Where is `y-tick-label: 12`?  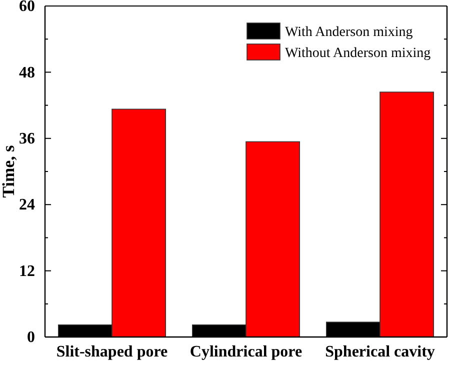
y-tick-label: 12 is located at coordinates (27, 271).